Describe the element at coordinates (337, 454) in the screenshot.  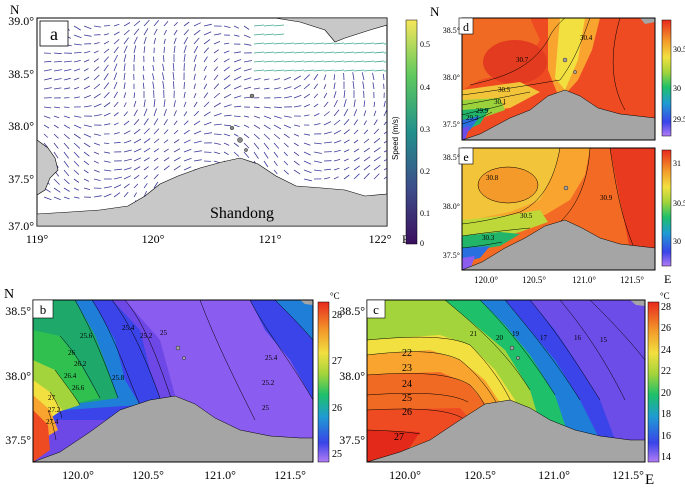
I see `colorbar-tick: 25` at that location.